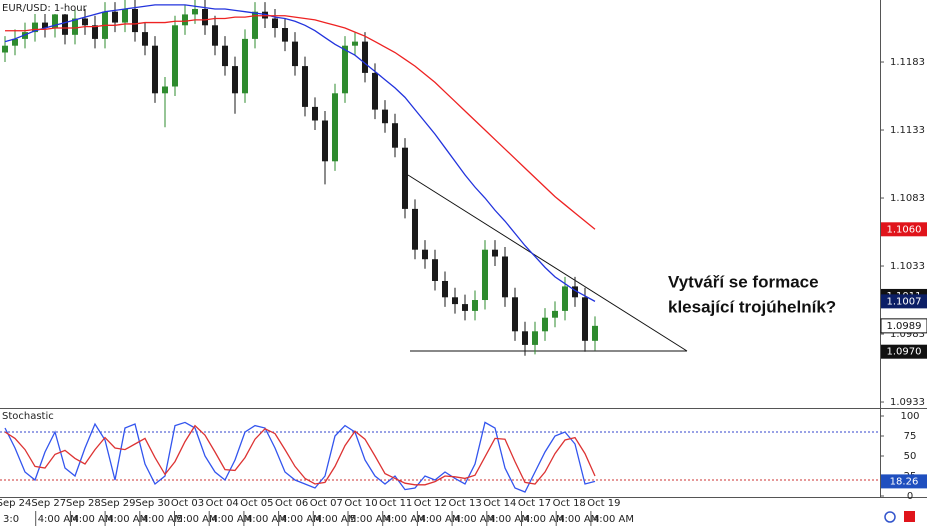 The width and height of the screenshot is (927, 528). What do you see at coordinates (291, 503) in the screenshot?
I see `x-date-label: Oct 06` at bounding box center [291, 503].